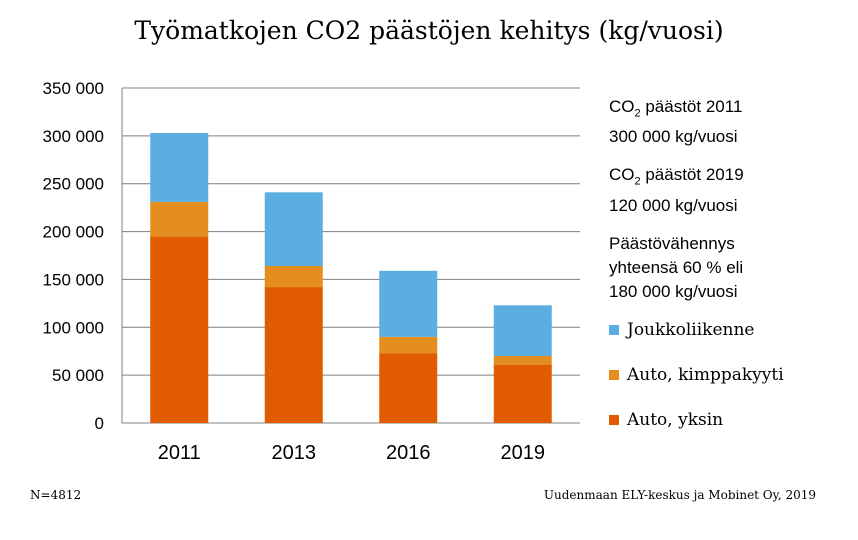  I want to click on y-tick-label-100000: 100 000, so click(73, 327).